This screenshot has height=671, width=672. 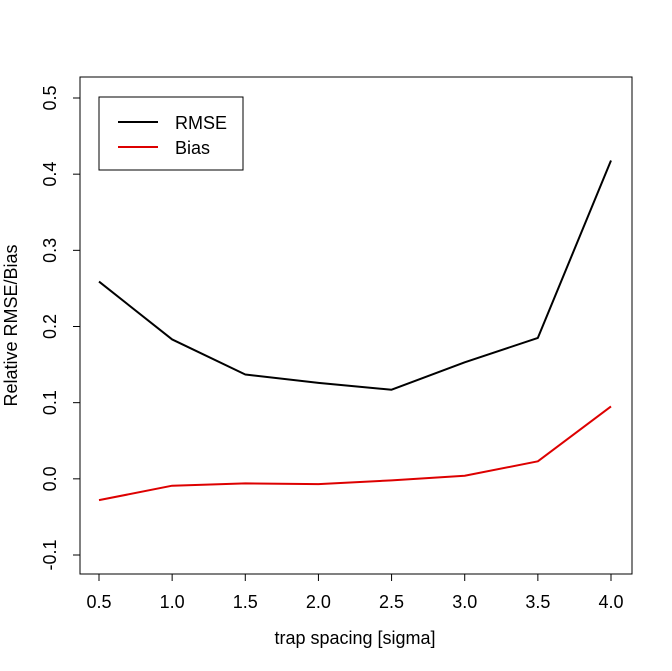 What do you see at coordinates (50, 250) in the screenshot?
I see `y-tick-label: 0.3` at bounding box center [50, 250].